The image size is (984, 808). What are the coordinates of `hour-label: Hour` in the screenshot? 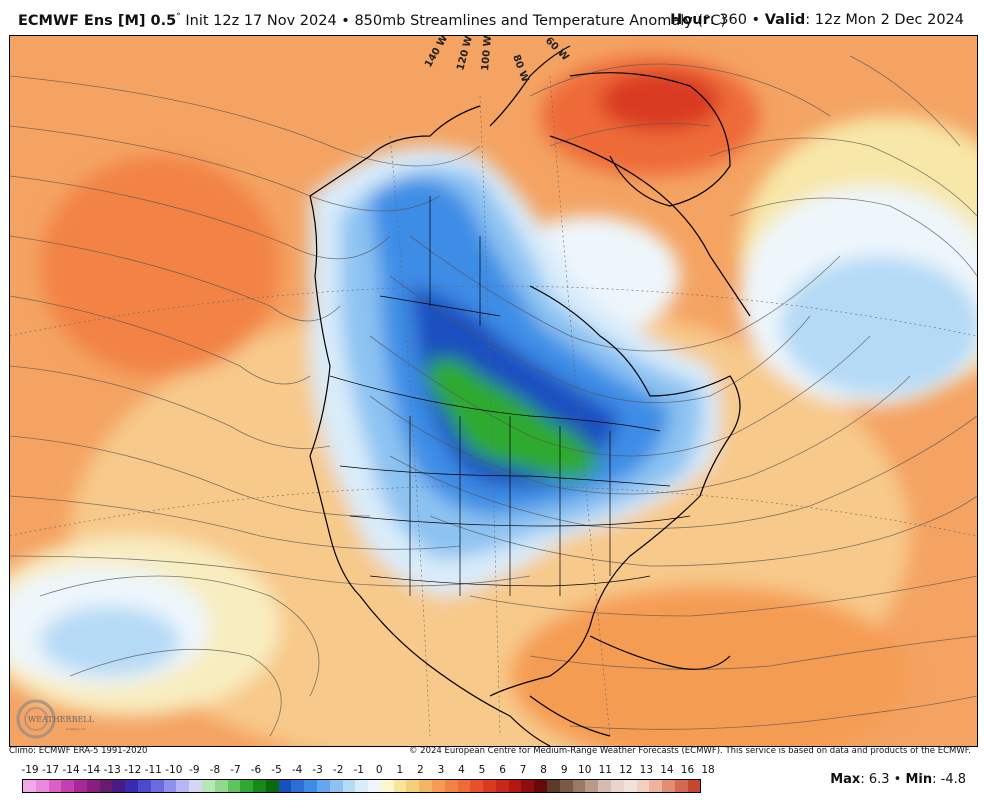 It's located at (690, 20).